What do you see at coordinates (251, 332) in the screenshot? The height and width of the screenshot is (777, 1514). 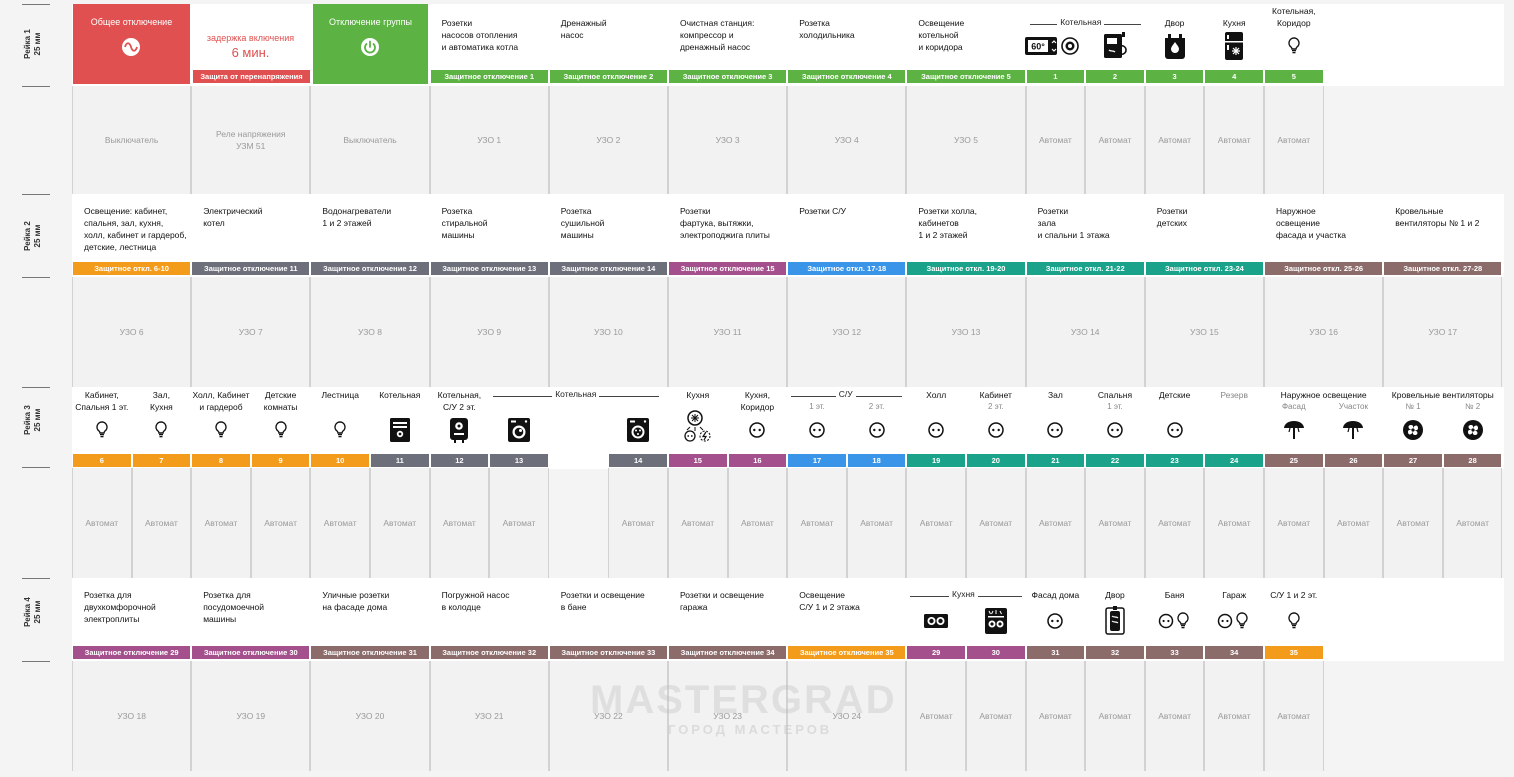 I see `device-cell: УЗО 7` at bounding box center [251, 332].